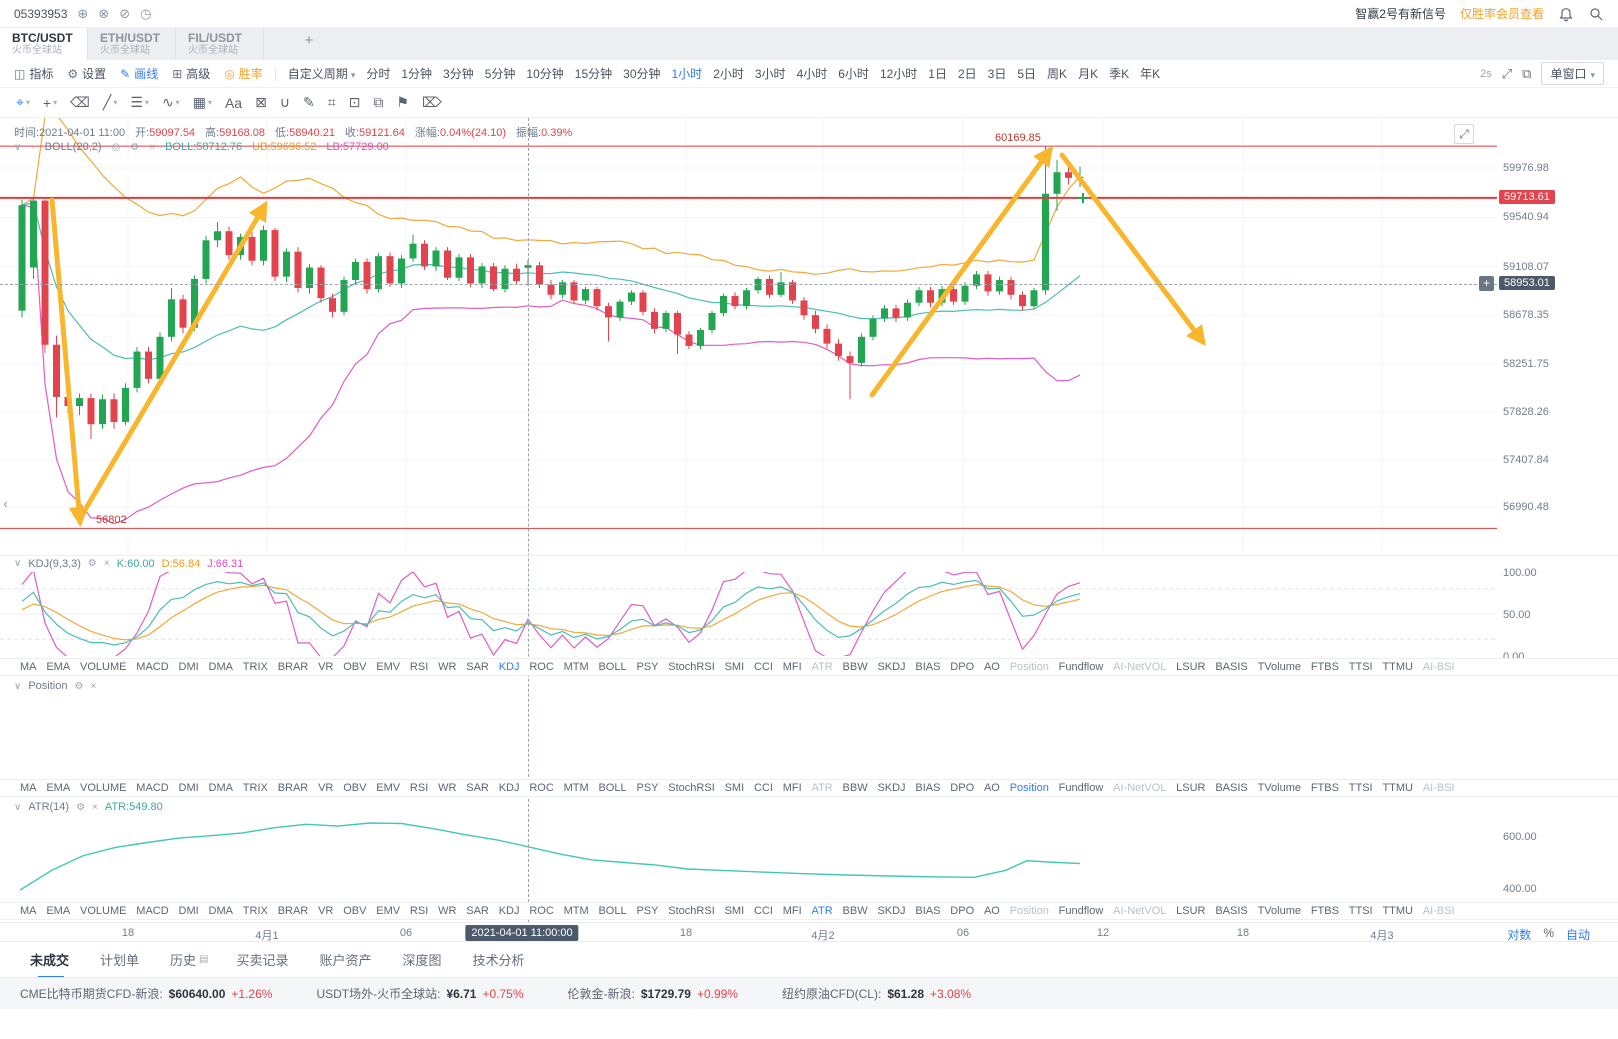 The width and height of the screenshot is (1618, 1039). What do you see at coordinates (220, 788) in the screenshot?
I see `indicator-dma: DMA` at bounding box center [220, 788].